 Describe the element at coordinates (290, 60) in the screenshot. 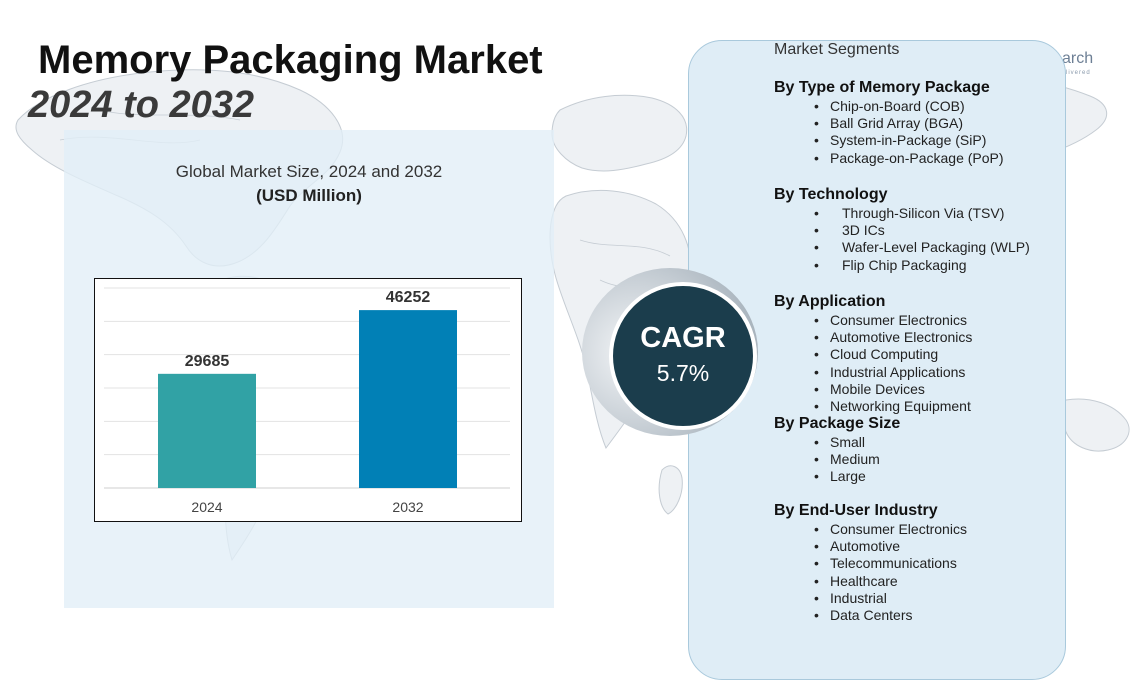

I see `main-title: Memory Packaging Market` at that location.